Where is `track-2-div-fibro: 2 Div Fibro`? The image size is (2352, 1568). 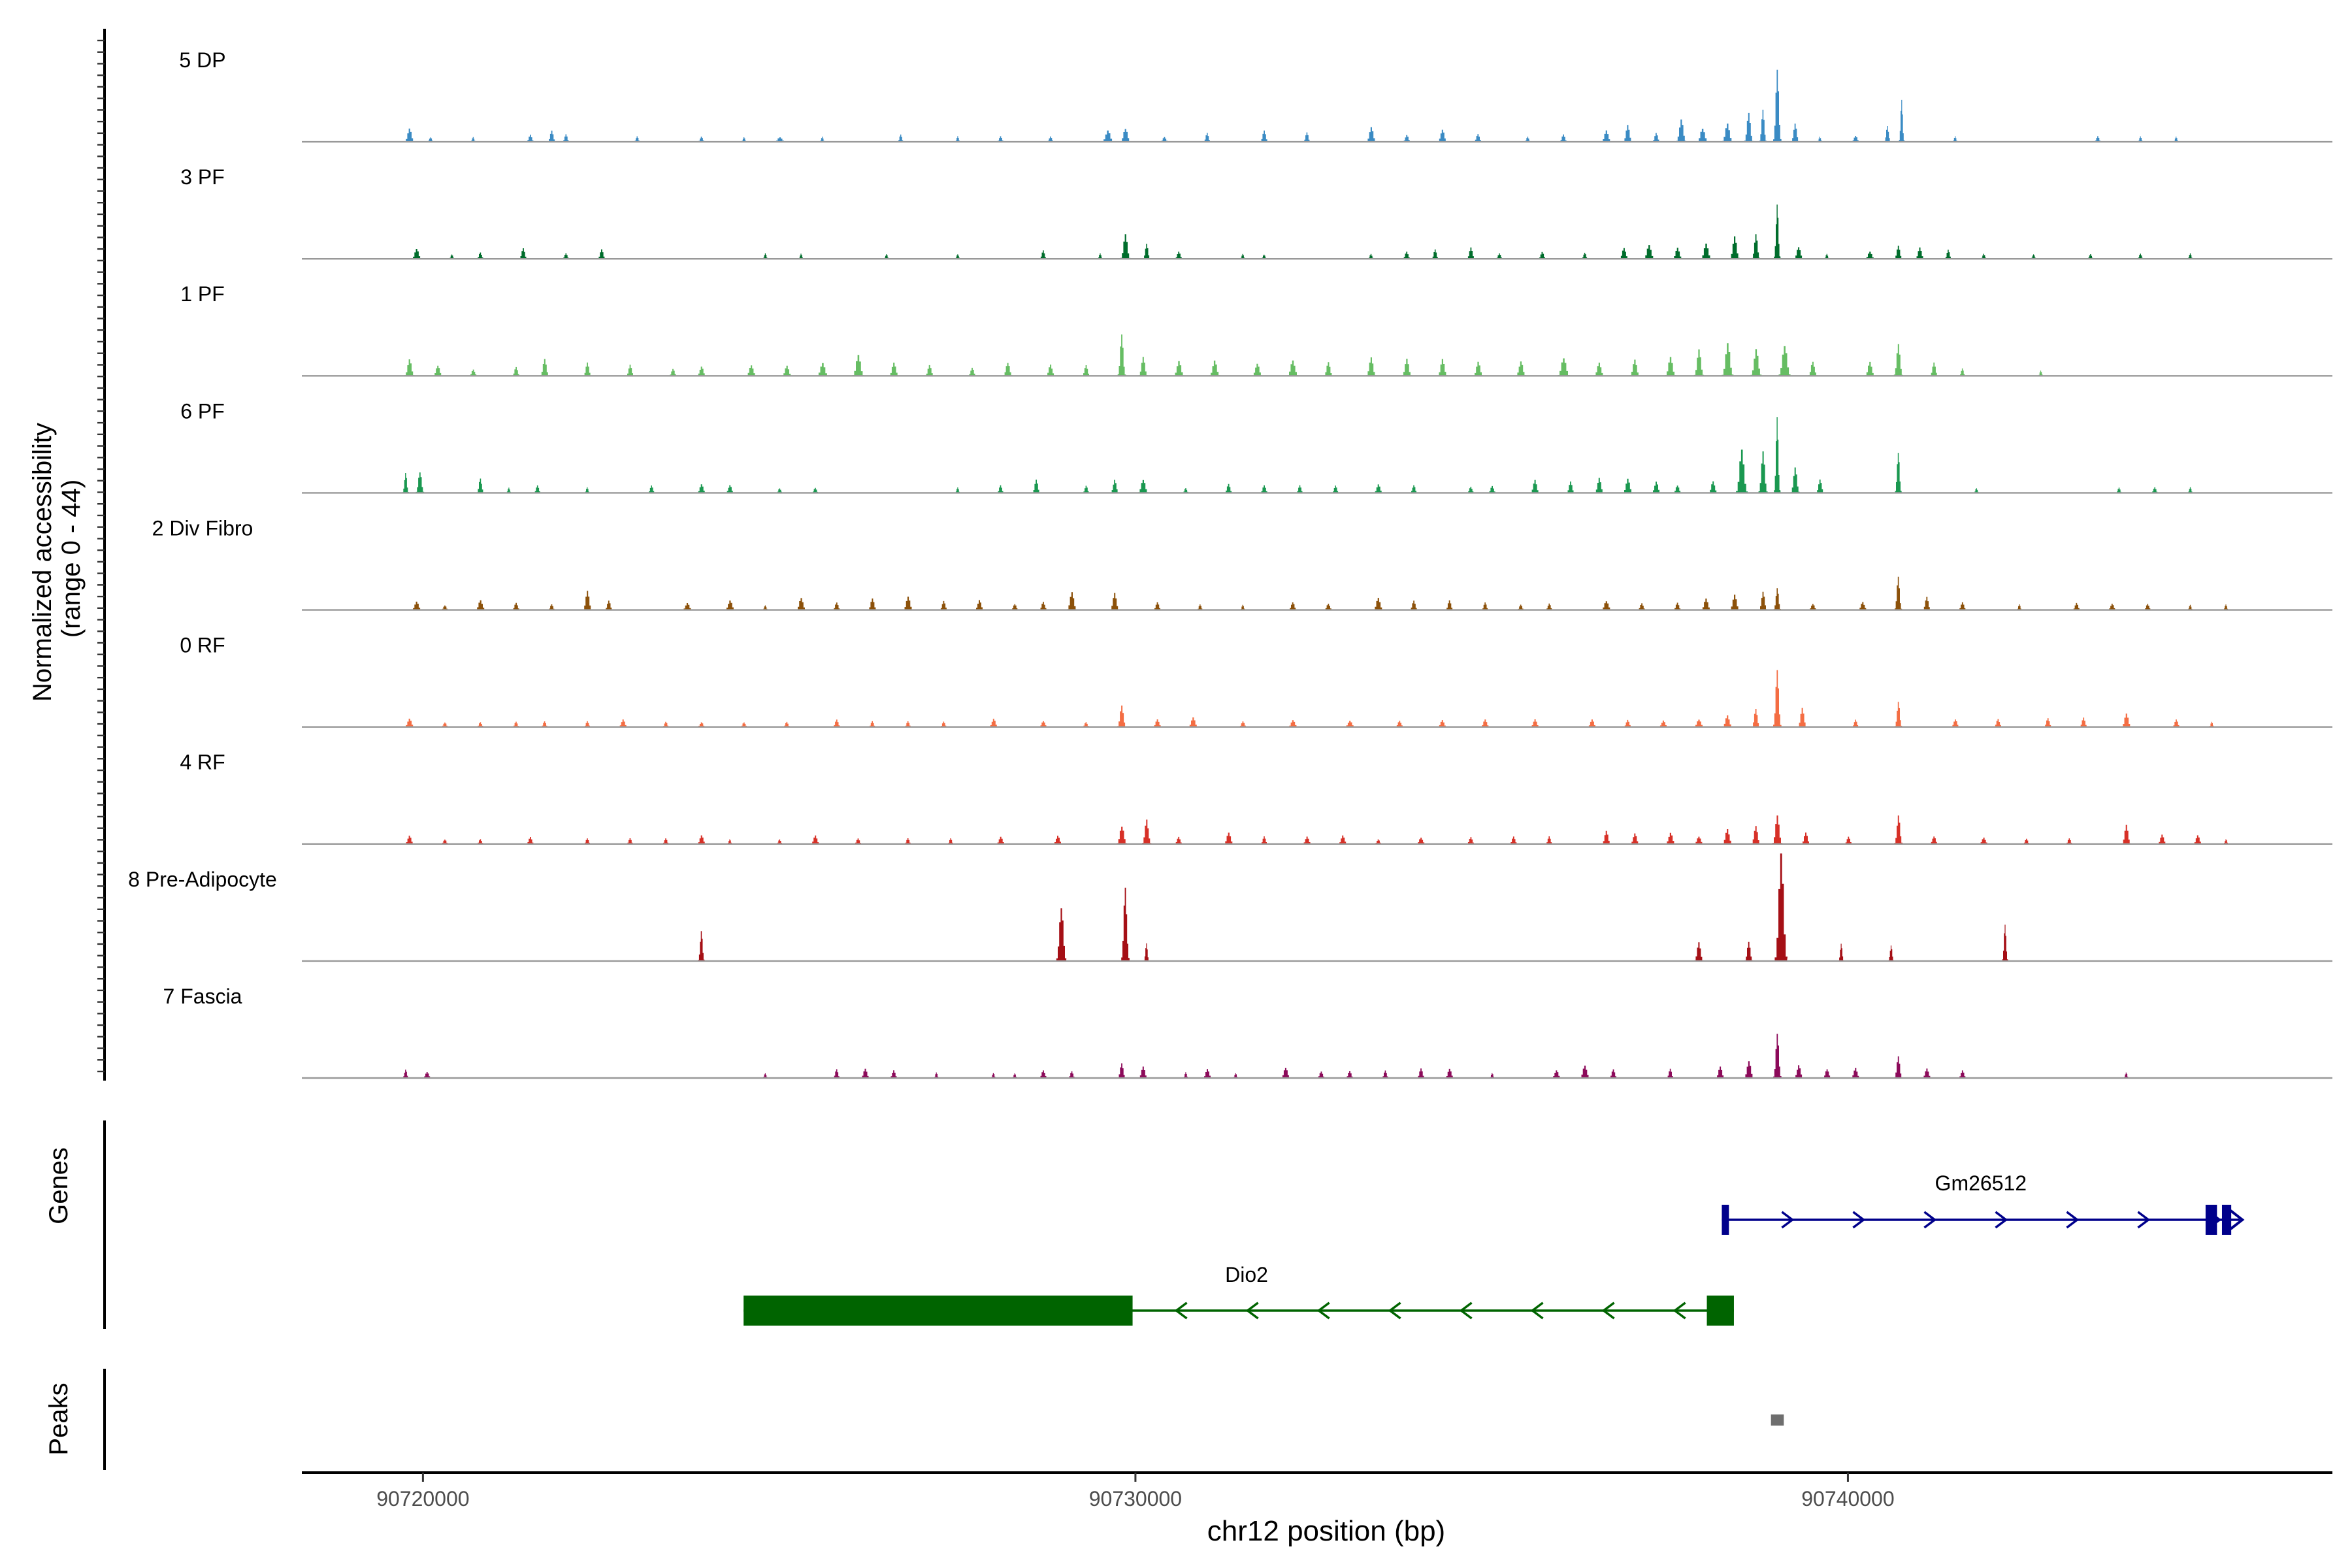
track-2-div-fibro: 2 Div Fibro is located at coordinates (1242, 563).